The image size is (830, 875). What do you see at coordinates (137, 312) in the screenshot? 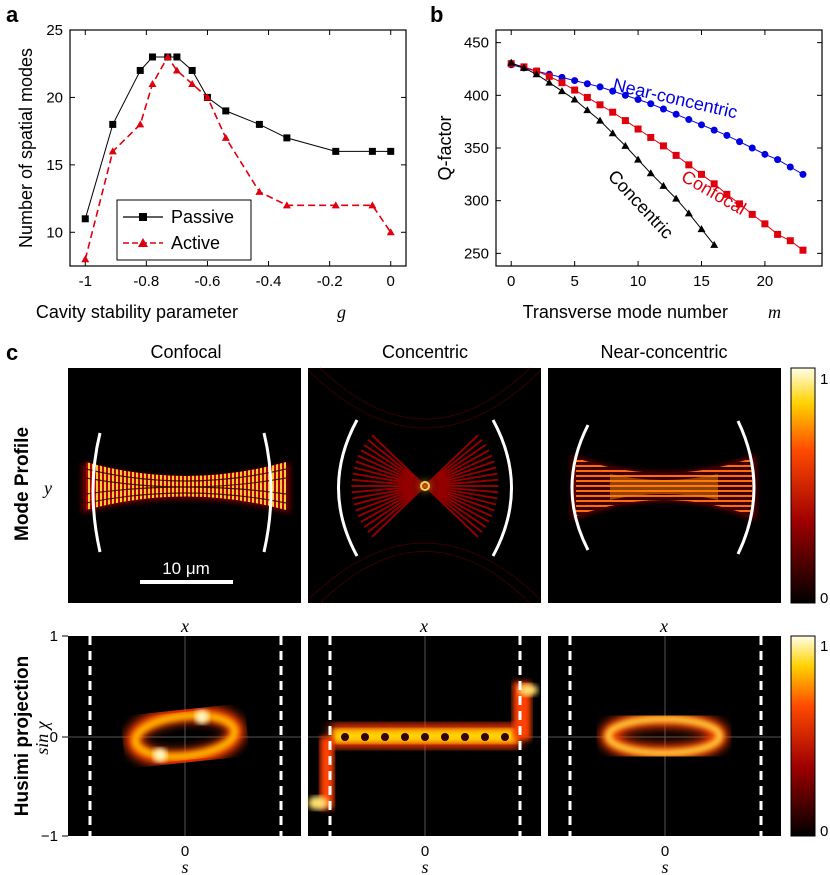
I see `chart-a-xlabel-text: Cavity stability parameter` at bounding box center [137, 312].